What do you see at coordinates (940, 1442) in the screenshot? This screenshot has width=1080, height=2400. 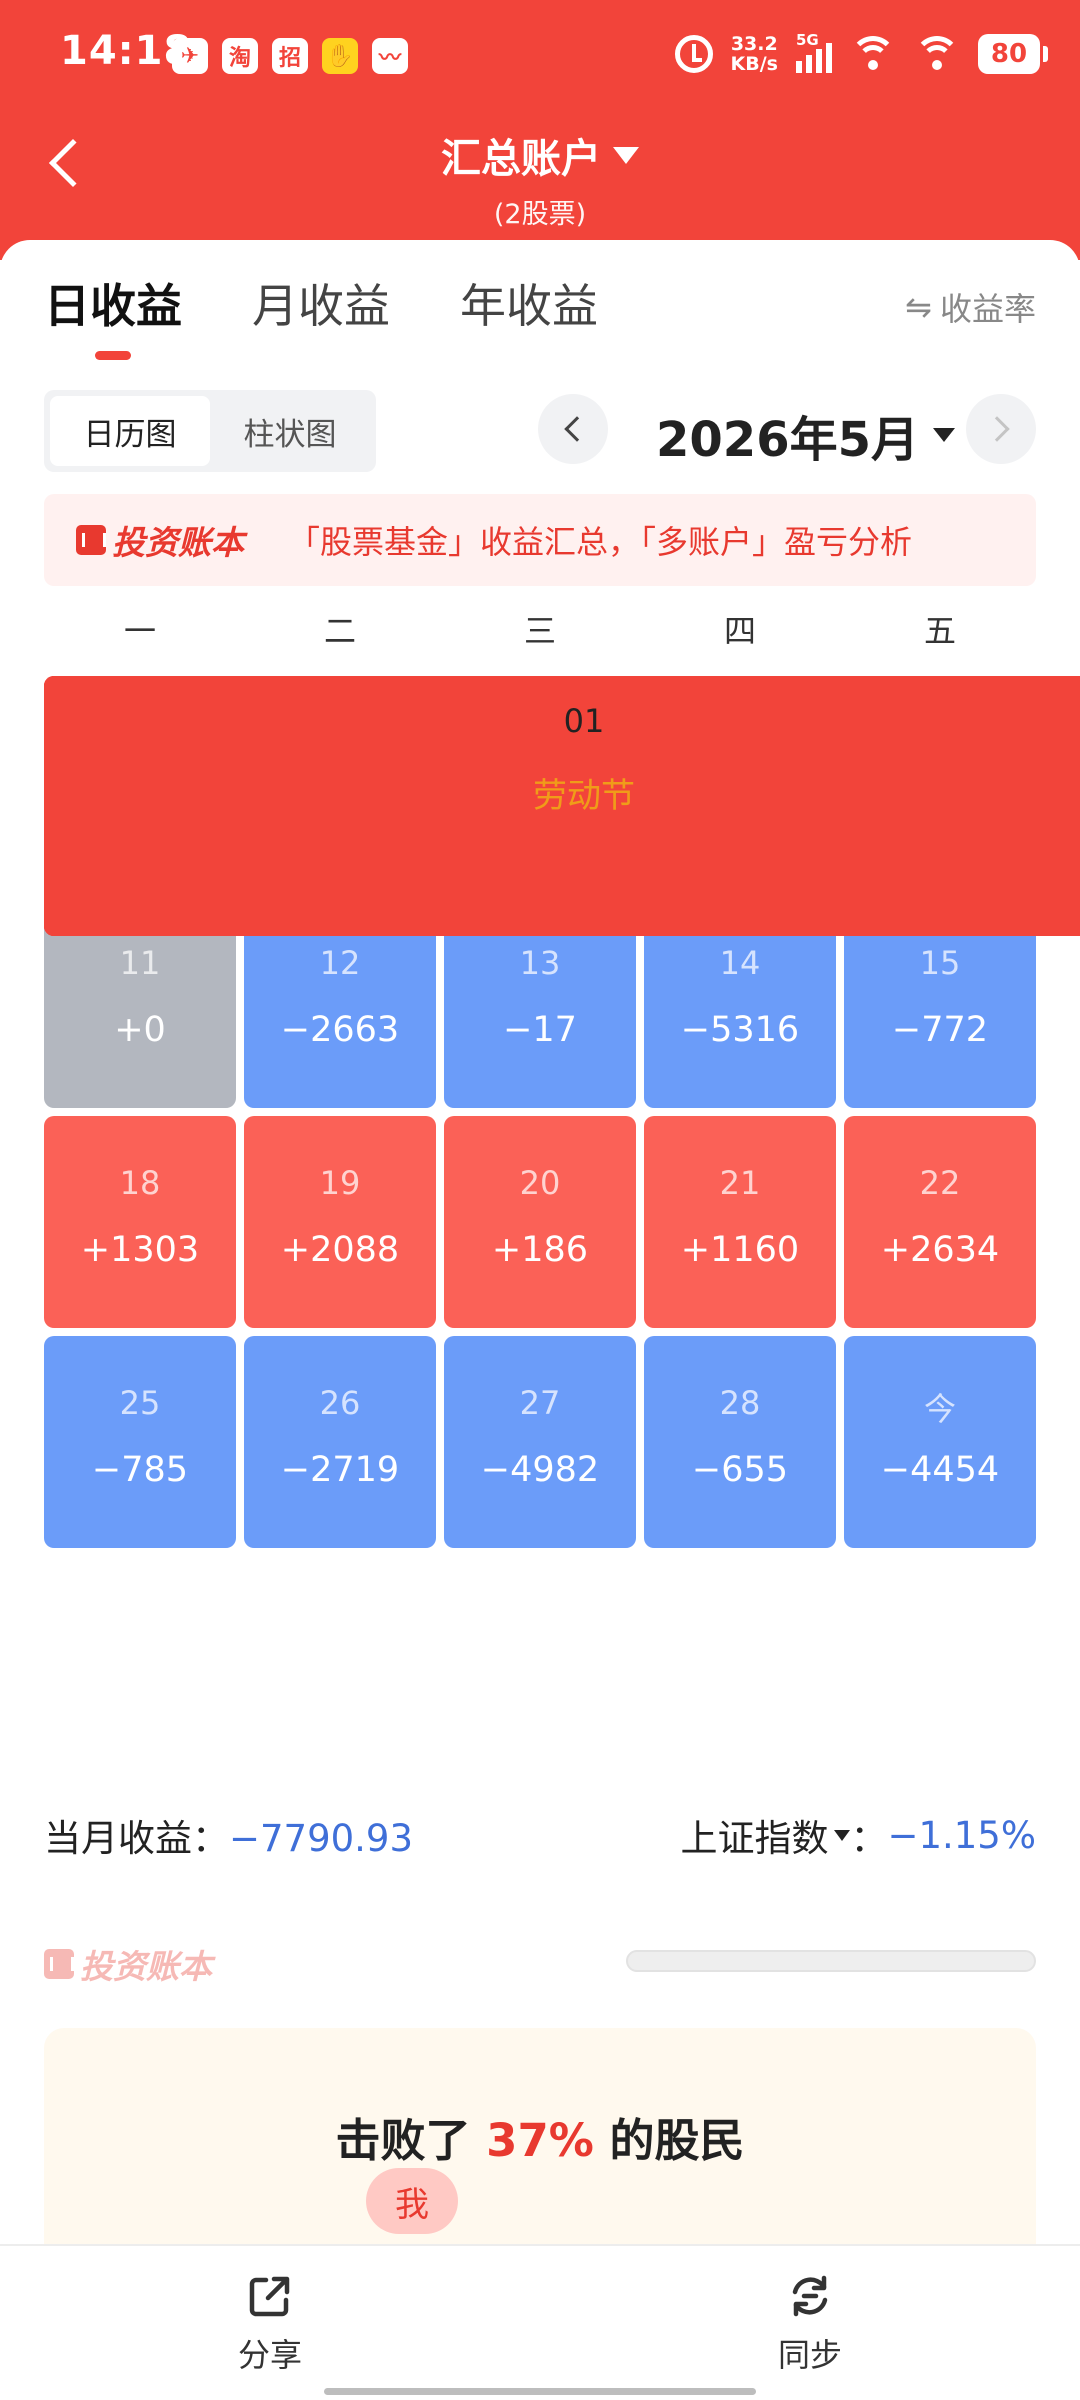 I see `calendar-day: 今 −4454` at bounding box center [940, 1442].